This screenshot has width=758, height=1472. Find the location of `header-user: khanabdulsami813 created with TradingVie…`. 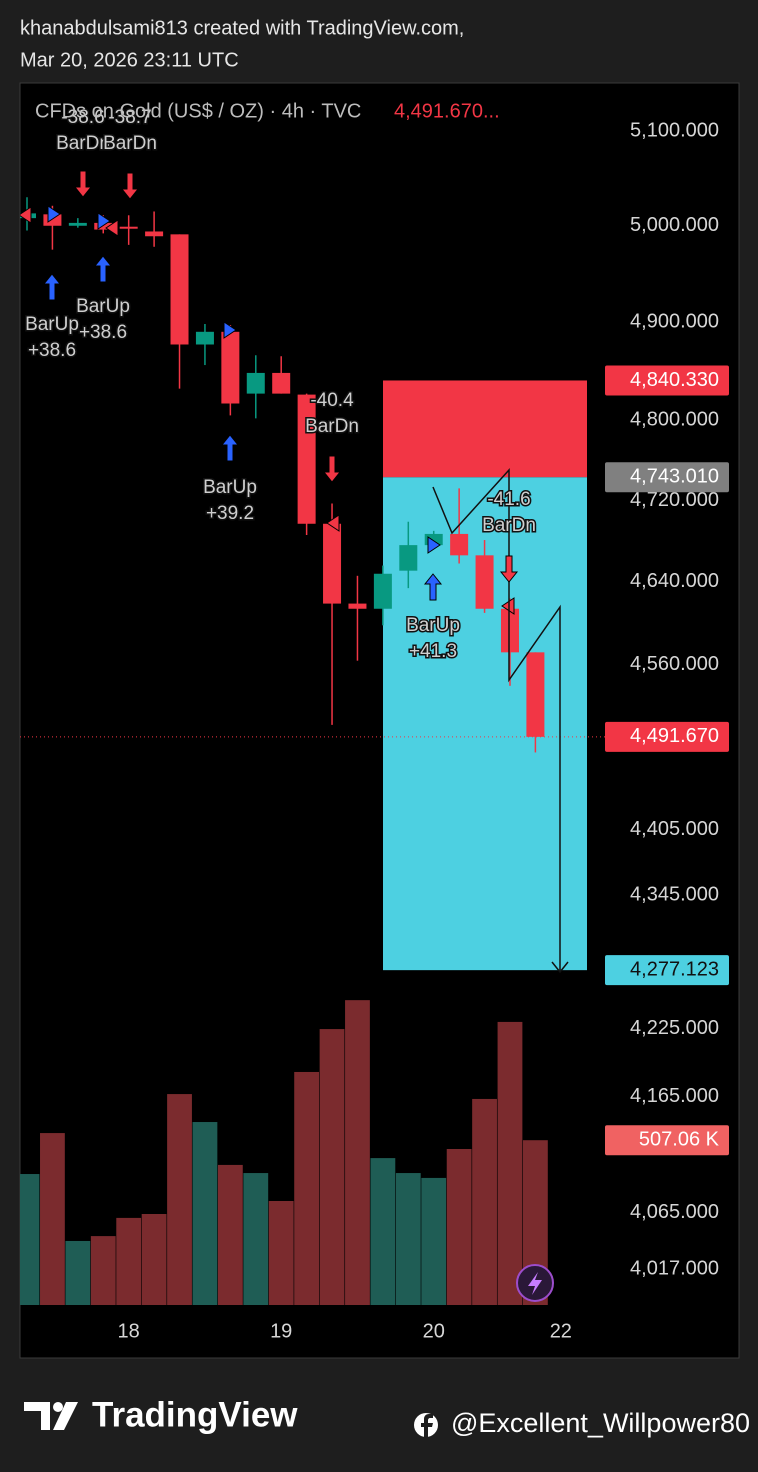

header-user: khanabdulsami813 created with TradingVie… is located at coordinates (242, 28).